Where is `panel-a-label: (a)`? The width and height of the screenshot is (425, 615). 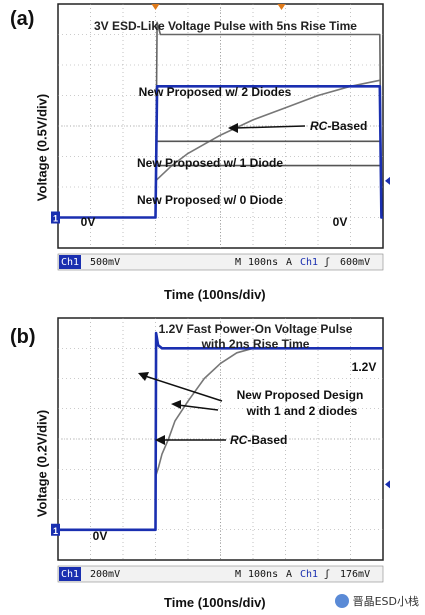
panel-a-label: (a) is located at coordinates (22, 19).